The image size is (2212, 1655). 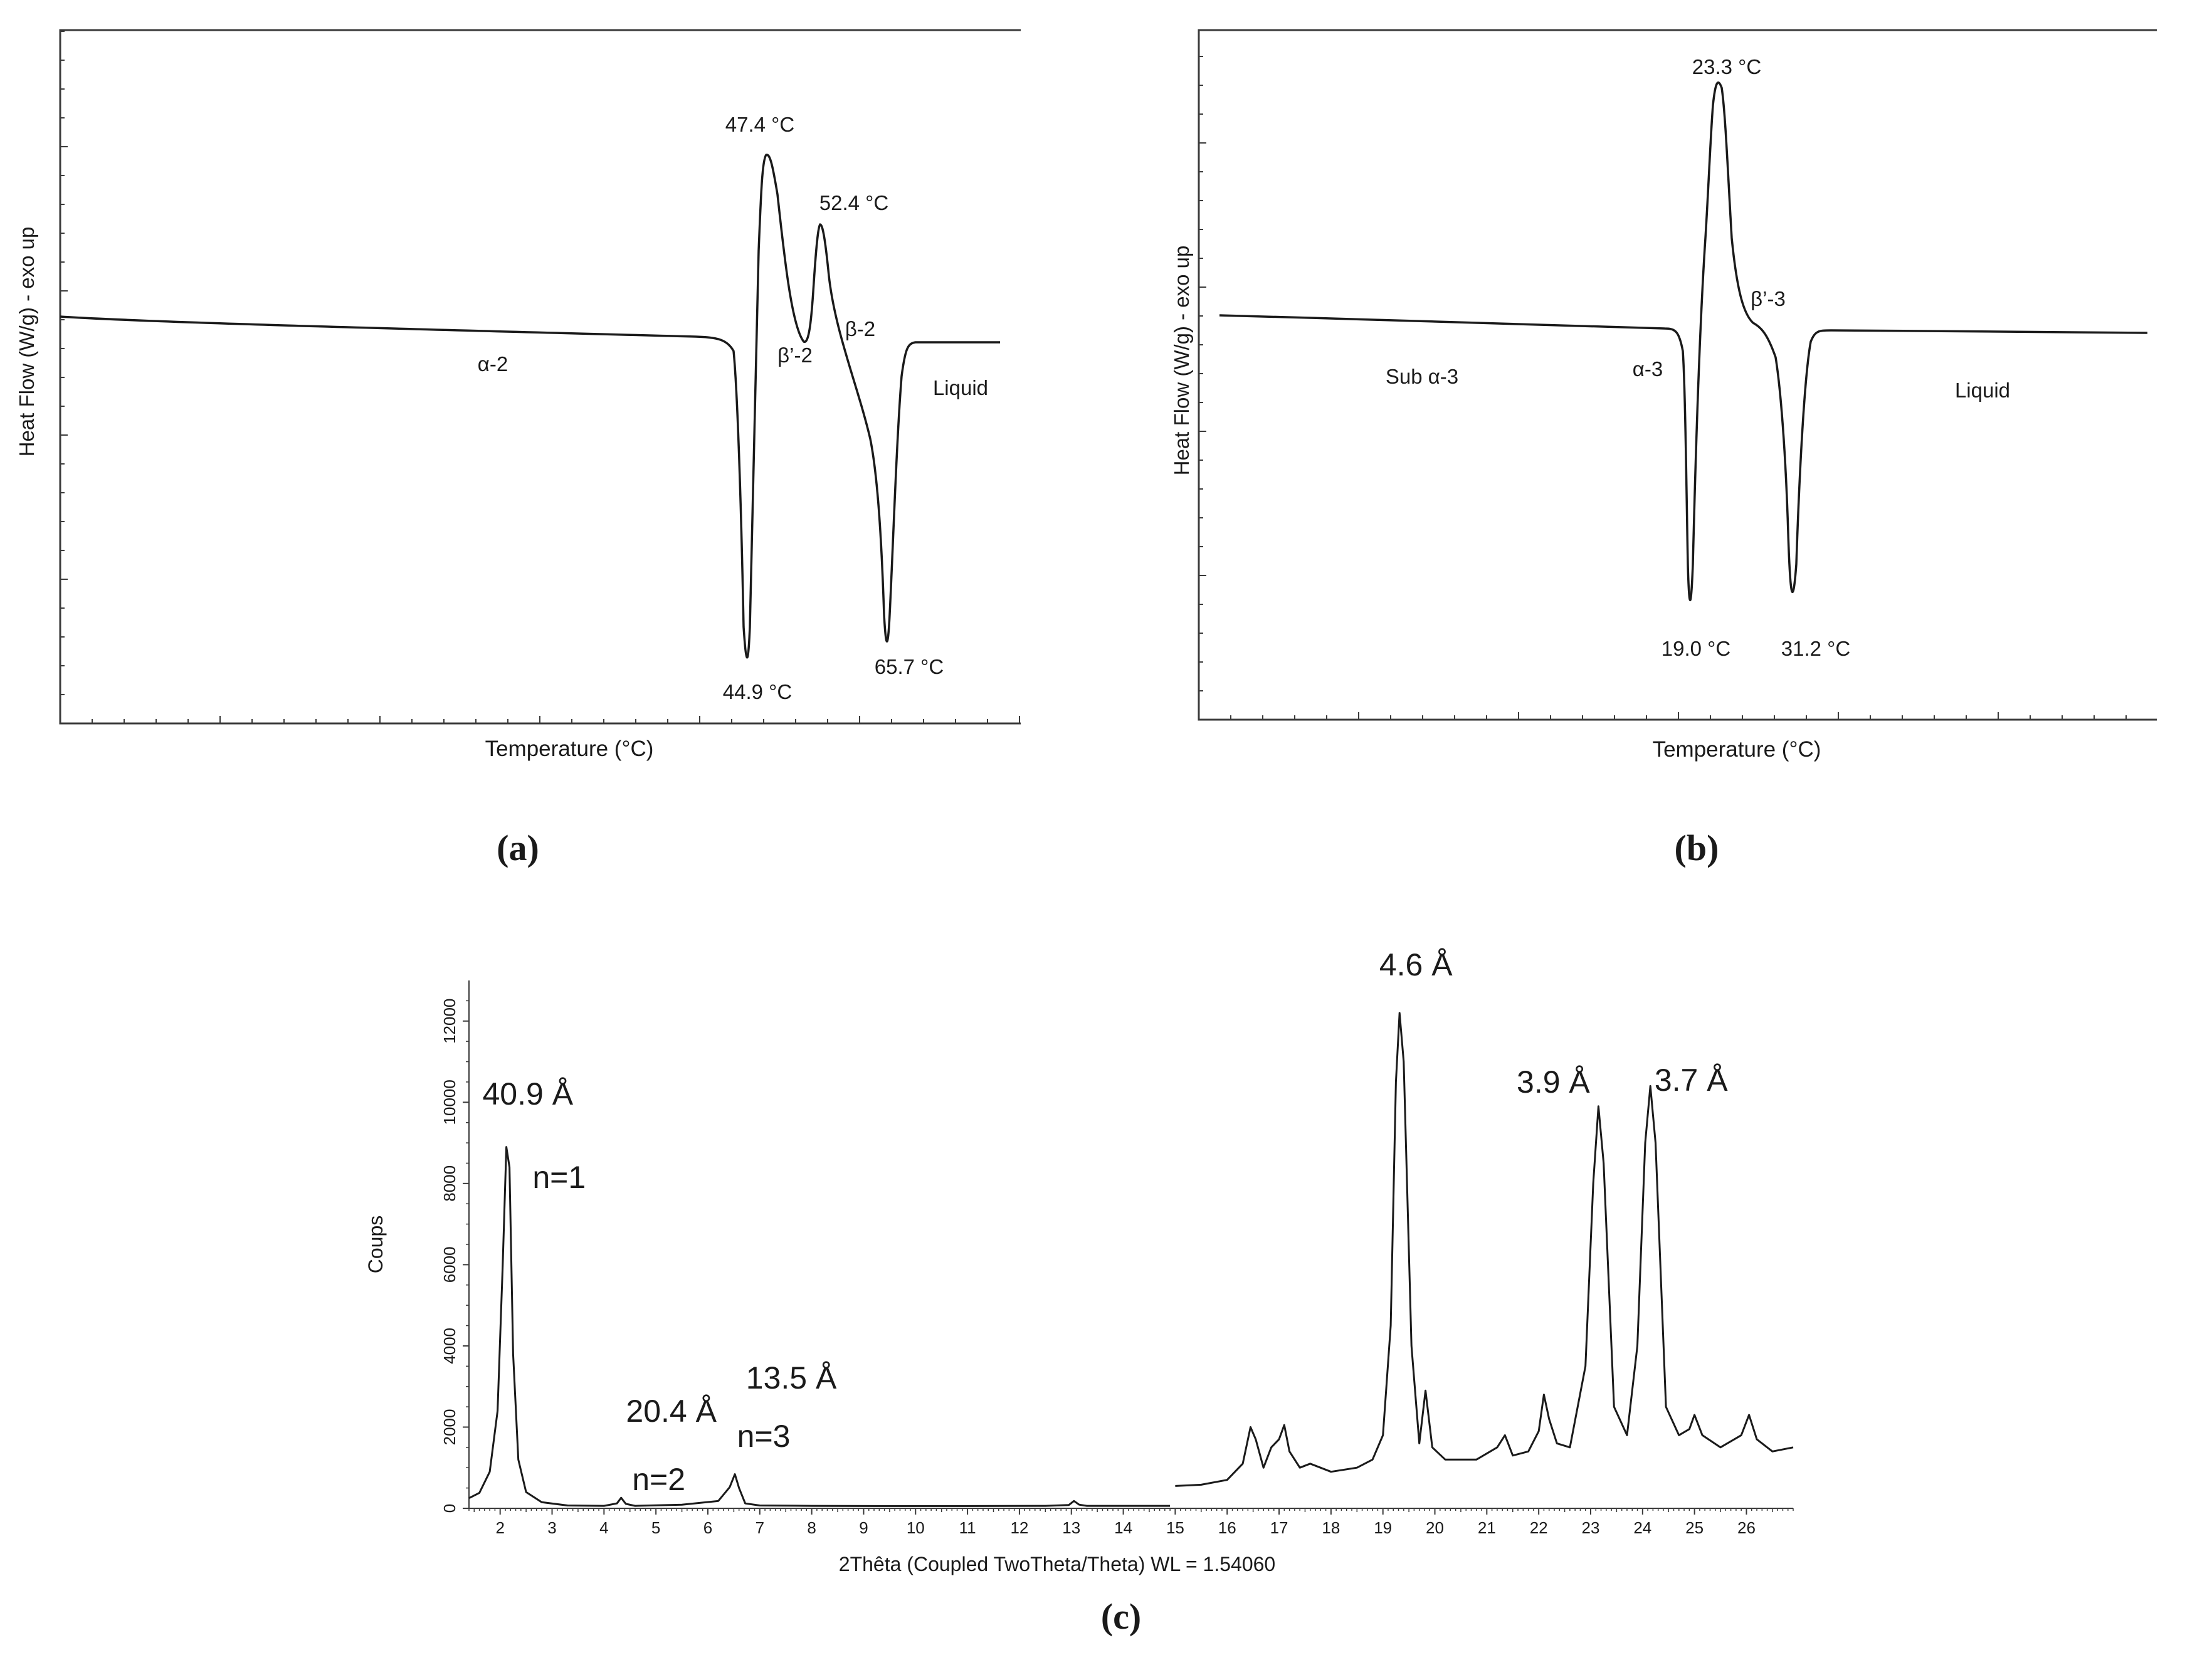 I want to click on panel-a-annotation-44-9: 44.9 °C, so click(x=758, y=691).